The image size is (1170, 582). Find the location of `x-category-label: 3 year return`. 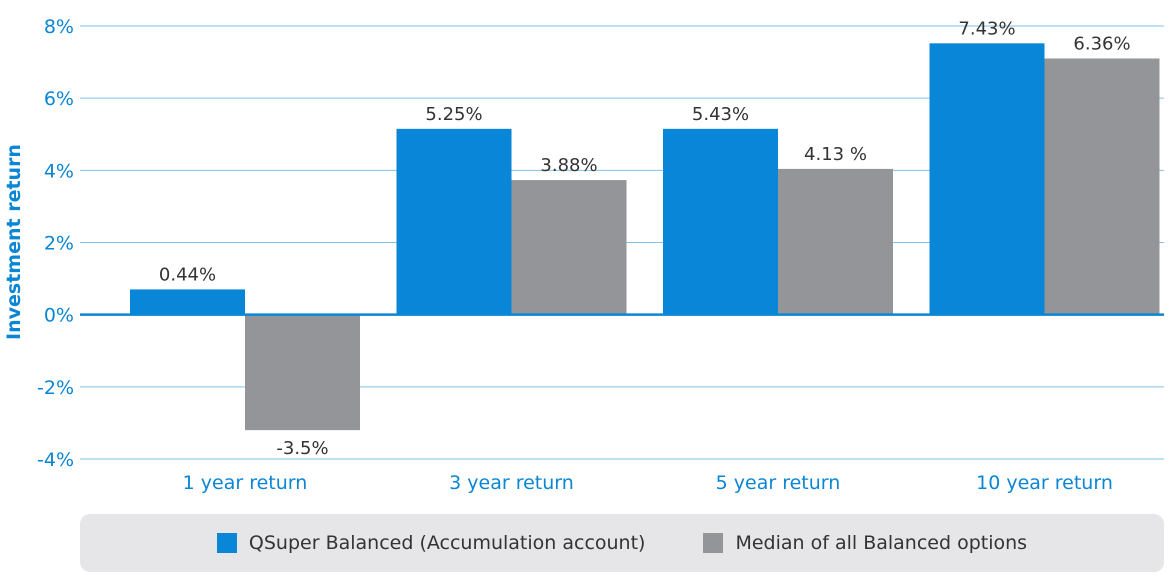

x-category-label: 3 year return is located at coordinates (511, 483).